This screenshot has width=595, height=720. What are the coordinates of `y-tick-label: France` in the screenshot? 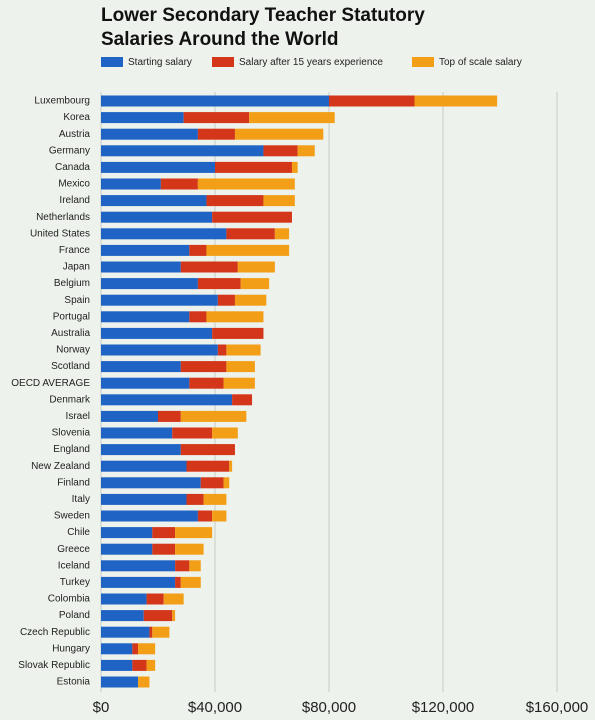 It's located at (75, 250).